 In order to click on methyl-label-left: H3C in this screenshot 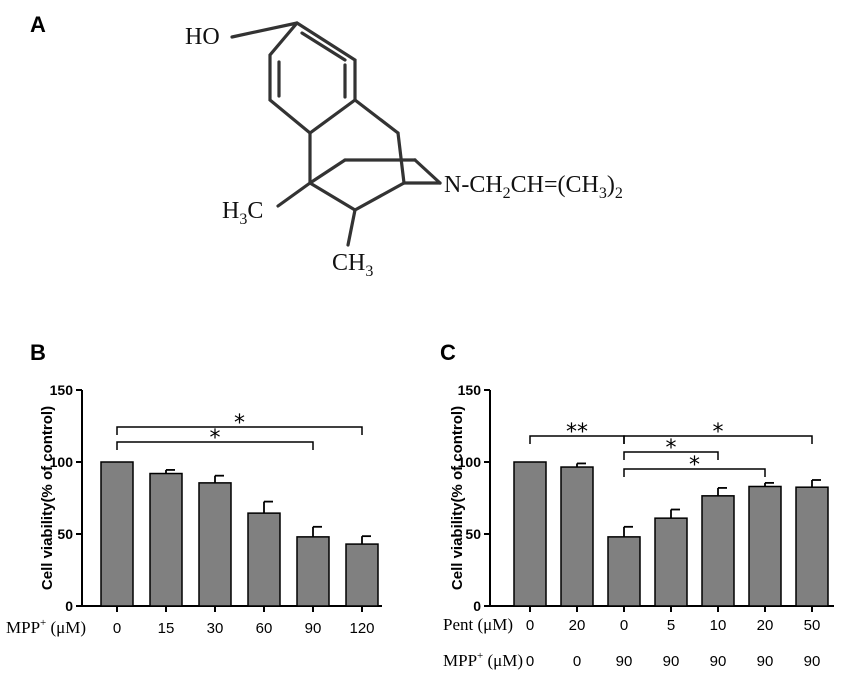, I will do `click(242, 213)`.